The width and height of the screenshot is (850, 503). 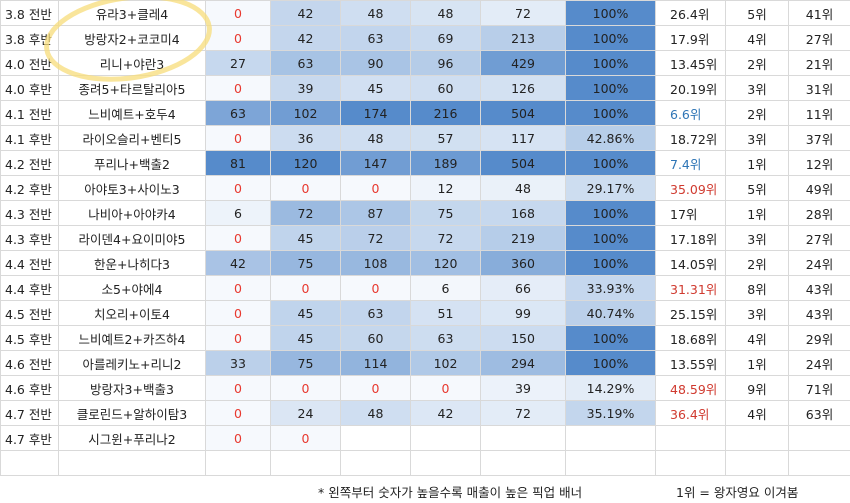 I want to click on table-cell: 174, so click(x=375, y=113).